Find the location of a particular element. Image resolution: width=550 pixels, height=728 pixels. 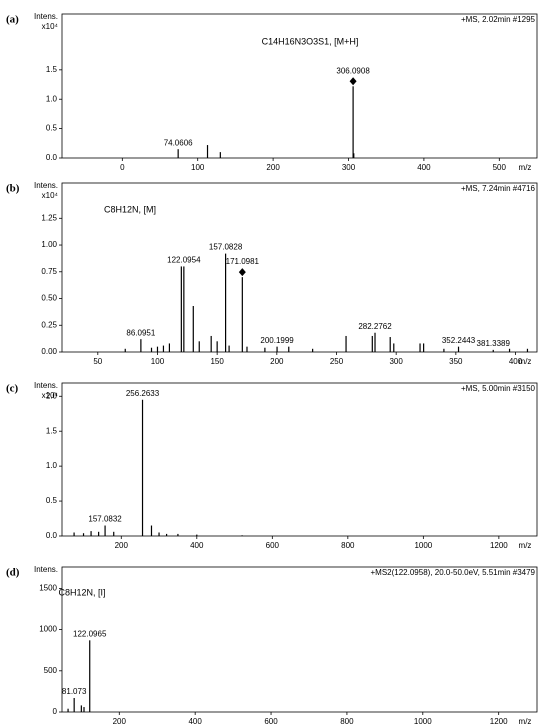

peak-label: 200.1999 is located at coordinates (277, 340).